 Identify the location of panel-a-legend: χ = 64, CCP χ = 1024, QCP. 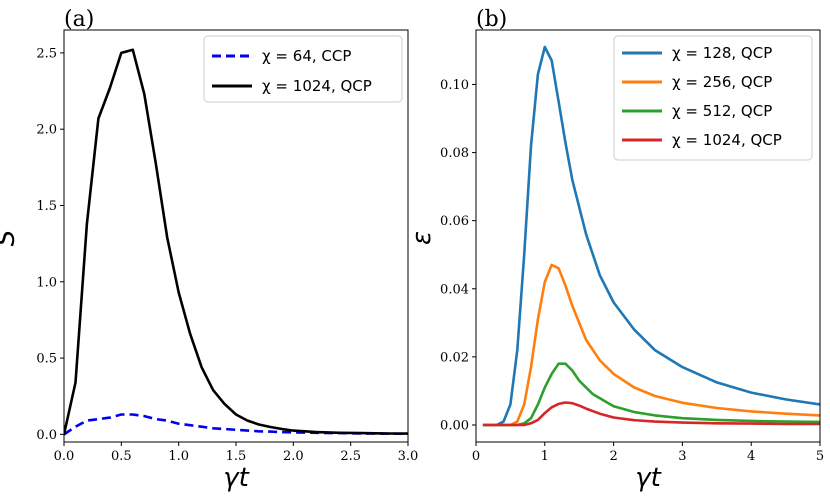
(303, 69).